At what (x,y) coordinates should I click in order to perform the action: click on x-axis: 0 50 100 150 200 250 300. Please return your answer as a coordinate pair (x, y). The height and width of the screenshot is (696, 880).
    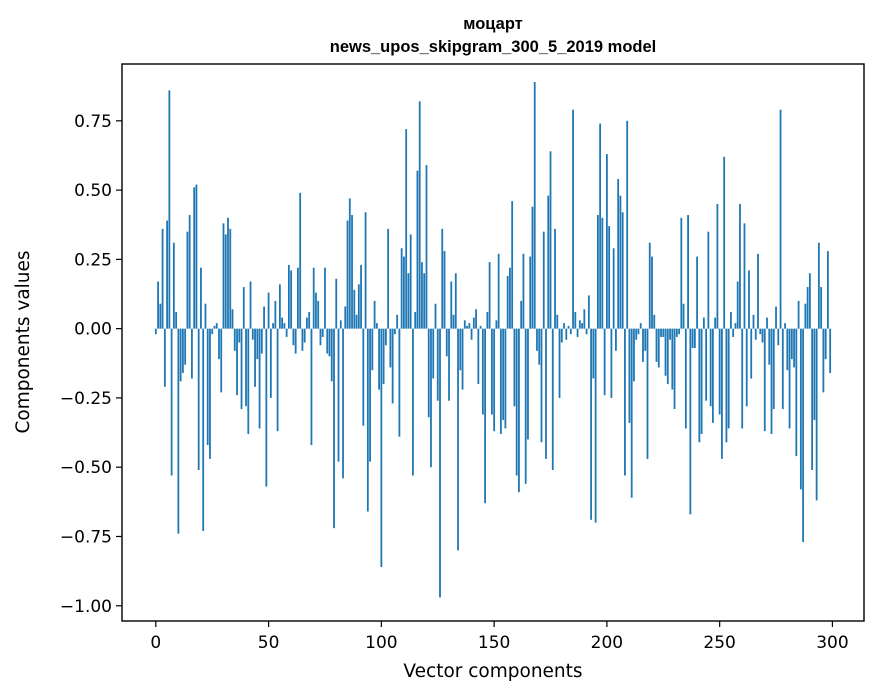
    Looking at the image, I should click on (499, 637).